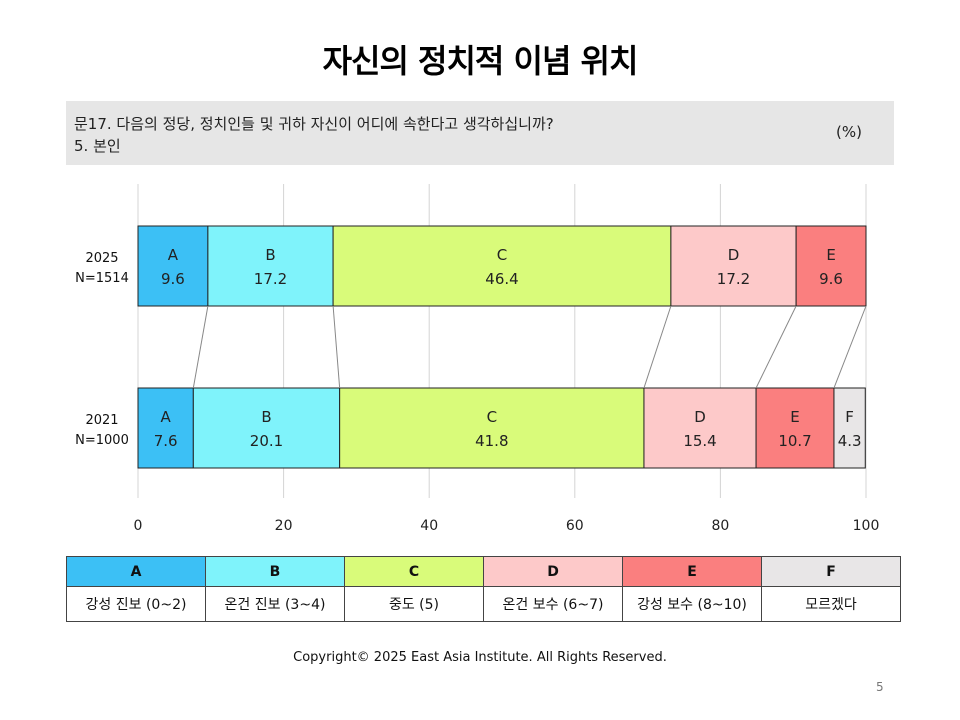 The width and height of the screenshot is (960, 720). I want to click on data-label: 46.4, so click(501, 279).